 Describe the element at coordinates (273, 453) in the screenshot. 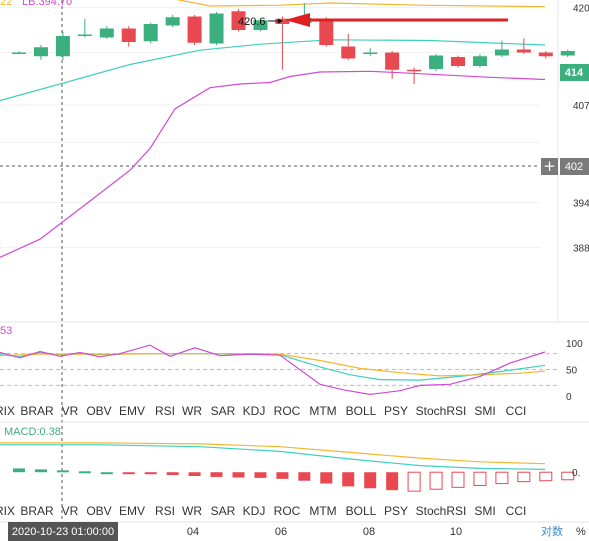

I see `macd-dea-line` at that location.